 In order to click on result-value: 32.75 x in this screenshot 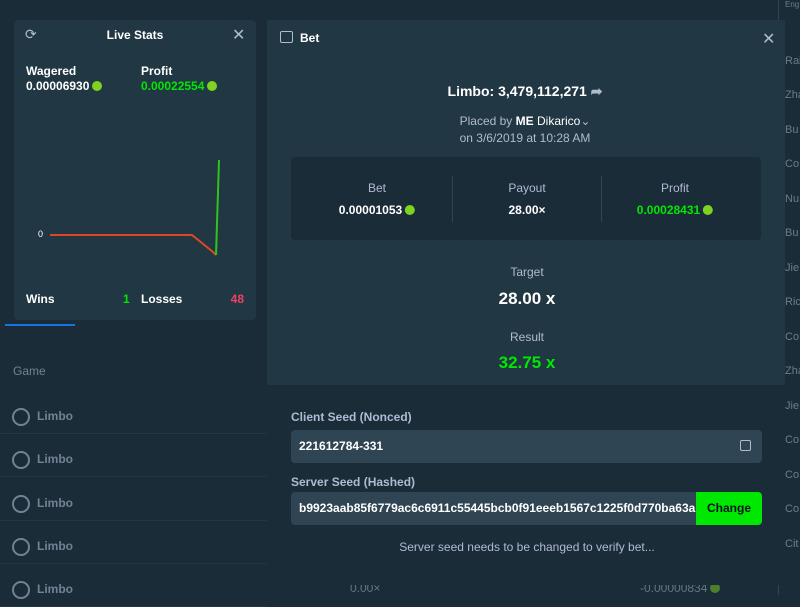, I will do `click(527, 362)`.